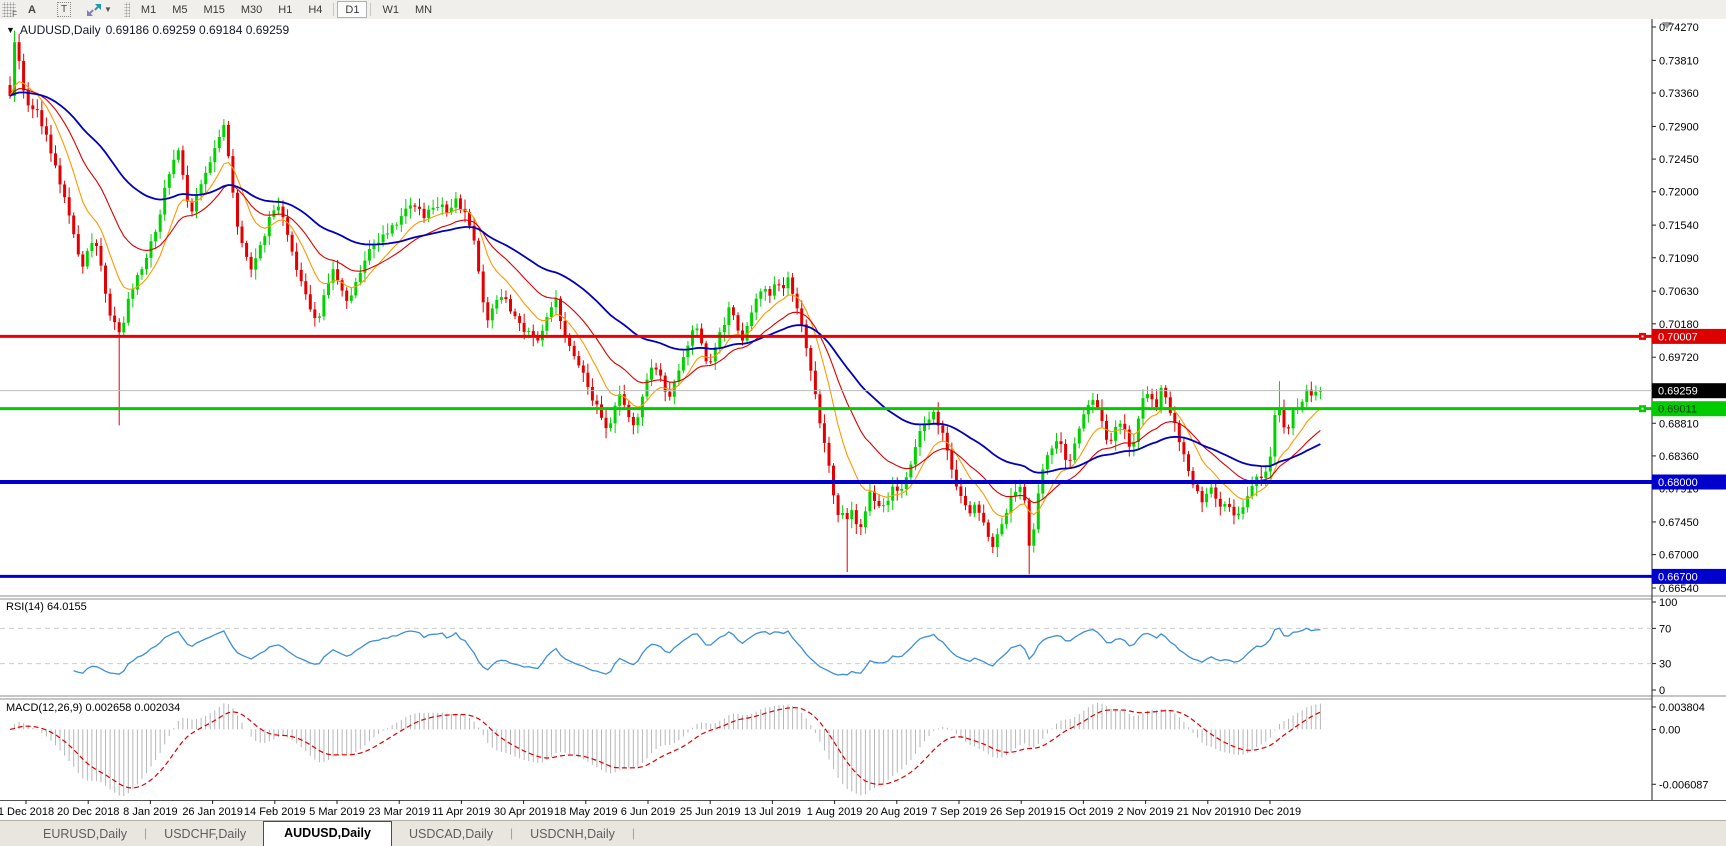  I want to click on price-axis-label: 0.67000, so click(1679, 556).